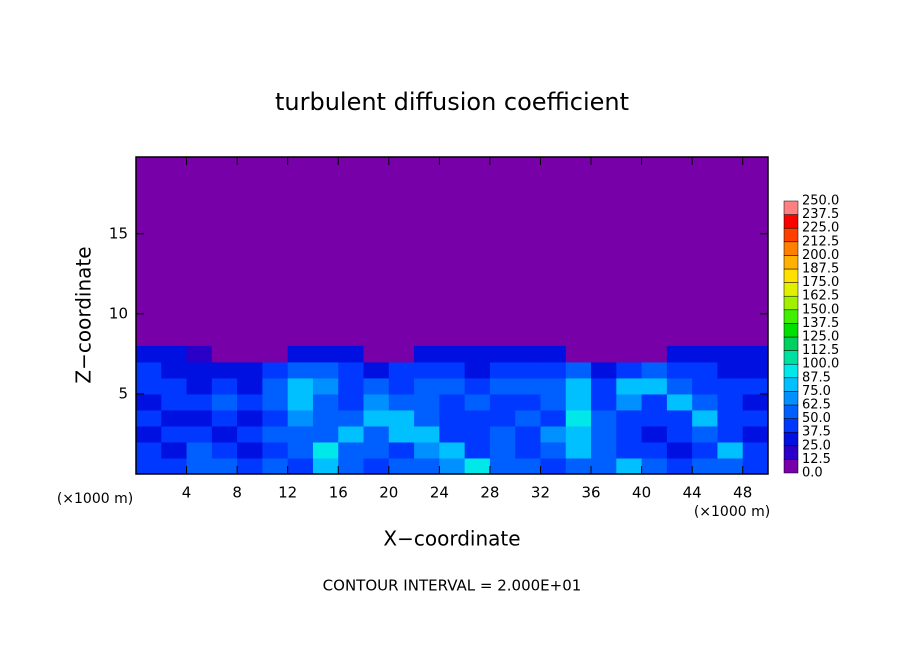 Image resolution: width=904 pixels, height=654 pixels. What do you see at coordinates (123, 393) in the screenshot?
I see `y-tick-label: 5` at bounding box center [123, 393].